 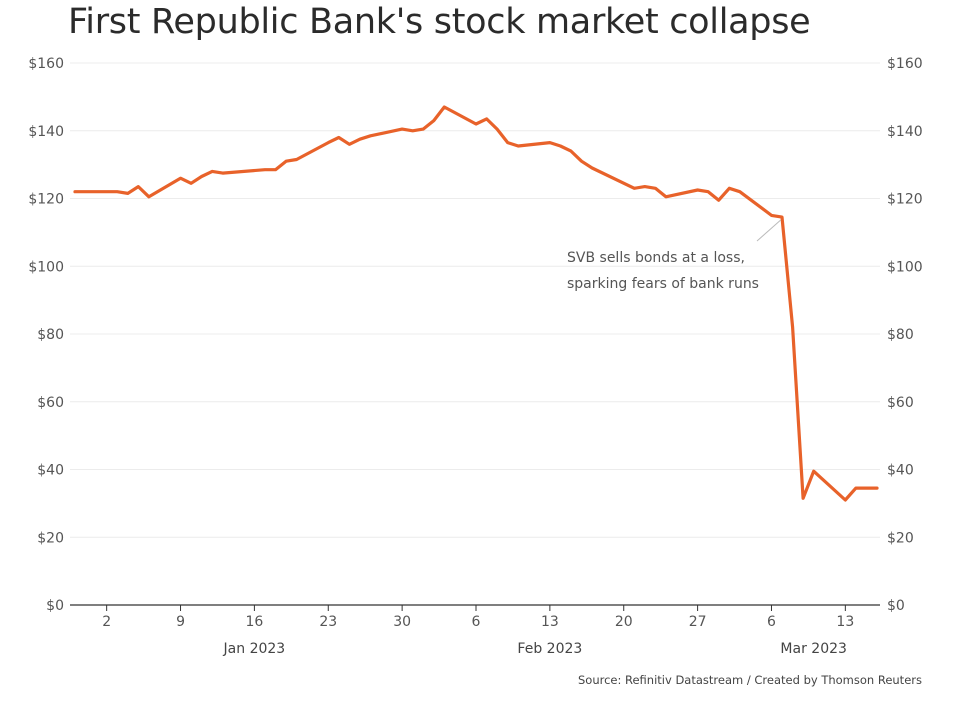 I want to click on y-tick-label-right: $80, so click(x=900, y=335).